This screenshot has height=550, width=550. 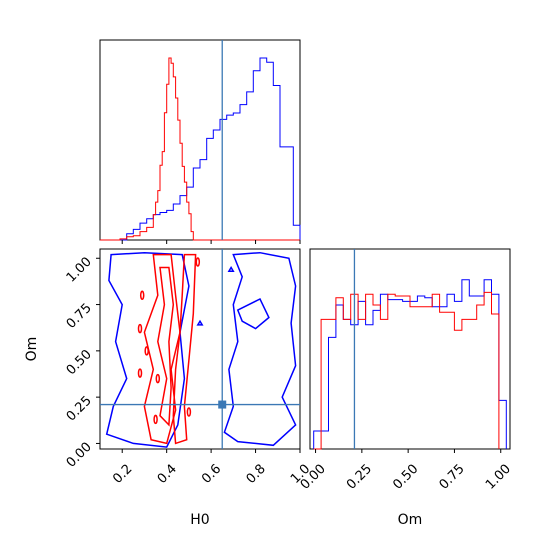 What do you see at coordinates (79, 408) in the screenshot?
I see `om-ytick-label-1: 0.25` at bounding box center [79, 408].